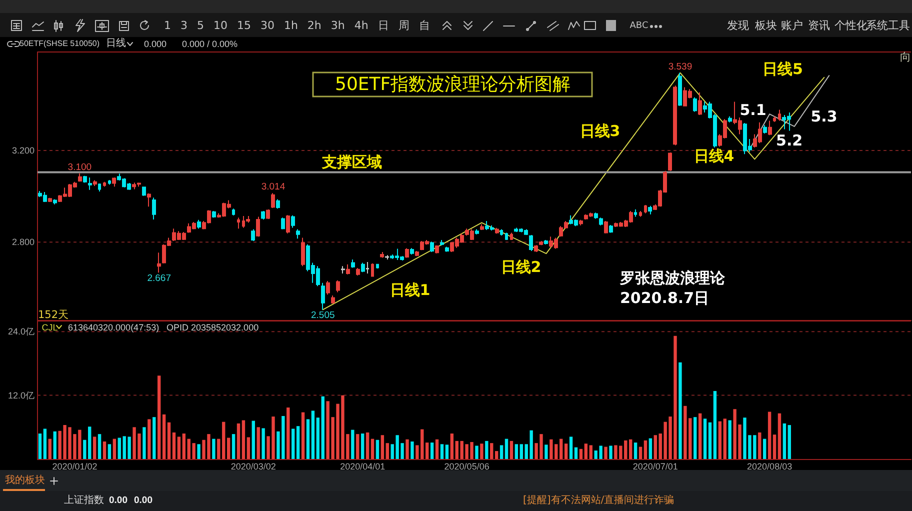 This screenshot has height=511, width=912. Describe the element at coordinates (23, 242) in the screenshot. I see `y-tick-label: 2.800` at that location.